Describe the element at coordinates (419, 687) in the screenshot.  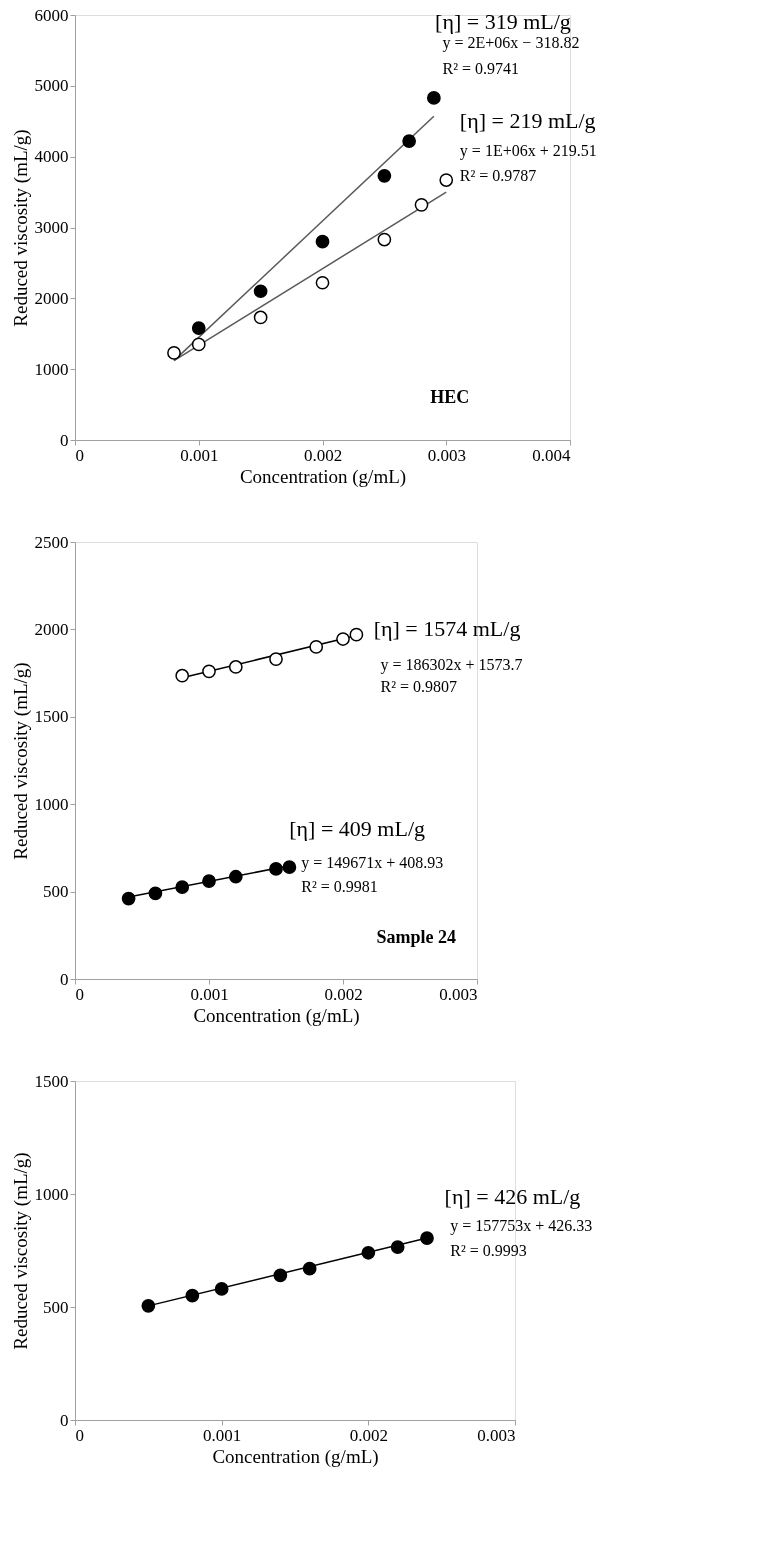
I see `annotation: R² = 0.9807` at that location.